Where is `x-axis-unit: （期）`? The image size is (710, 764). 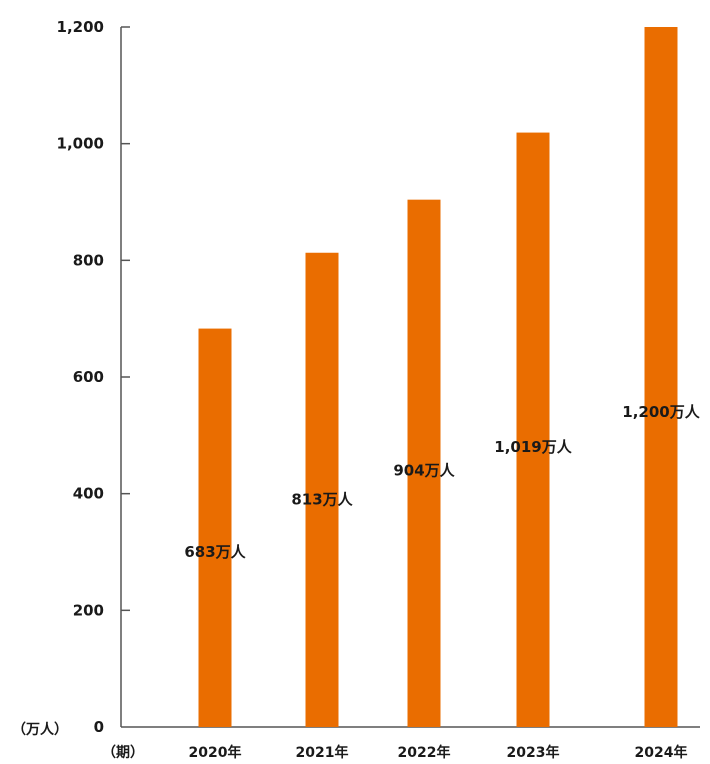 x-axis-unit: （期） is located at coordinates (123, 753).